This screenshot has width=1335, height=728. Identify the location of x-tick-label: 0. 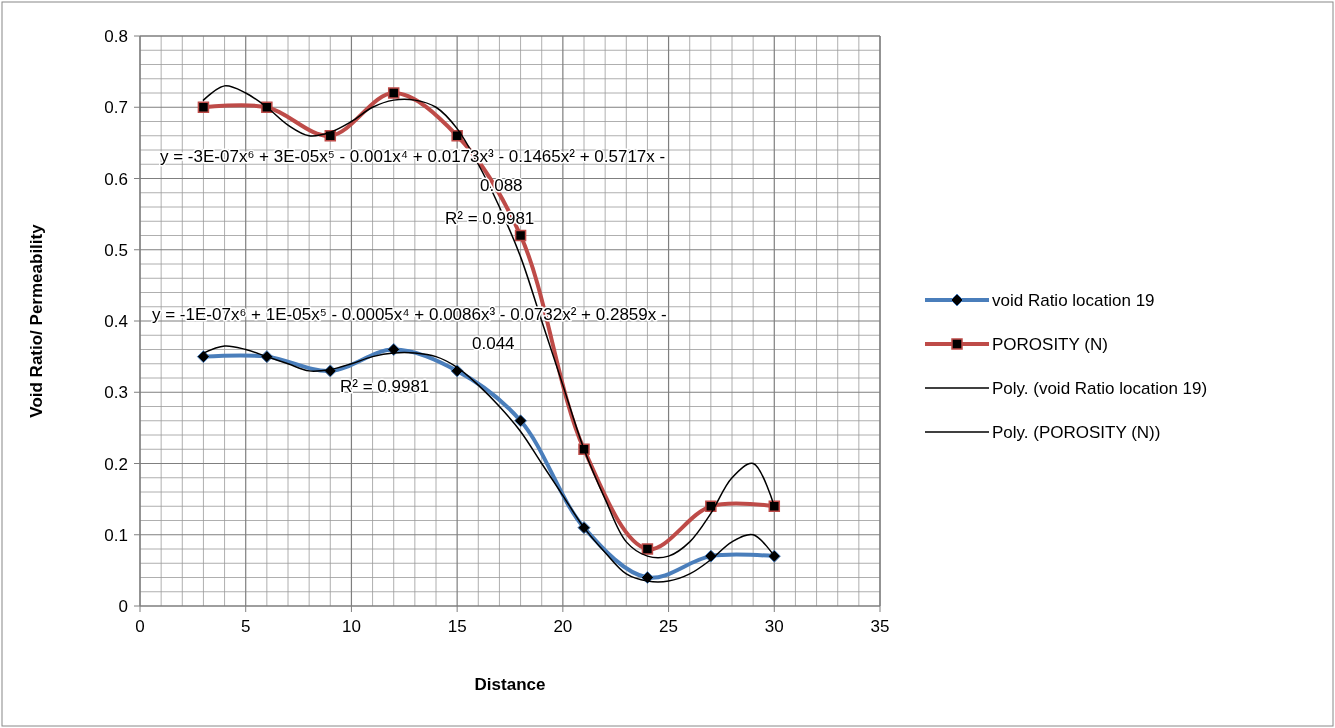
(140, 626).